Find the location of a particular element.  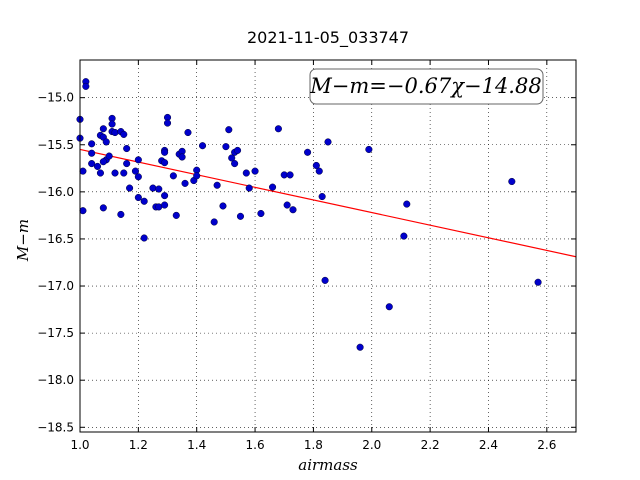

x-tick-label: 1.0 is located at coordinates (79, 445).